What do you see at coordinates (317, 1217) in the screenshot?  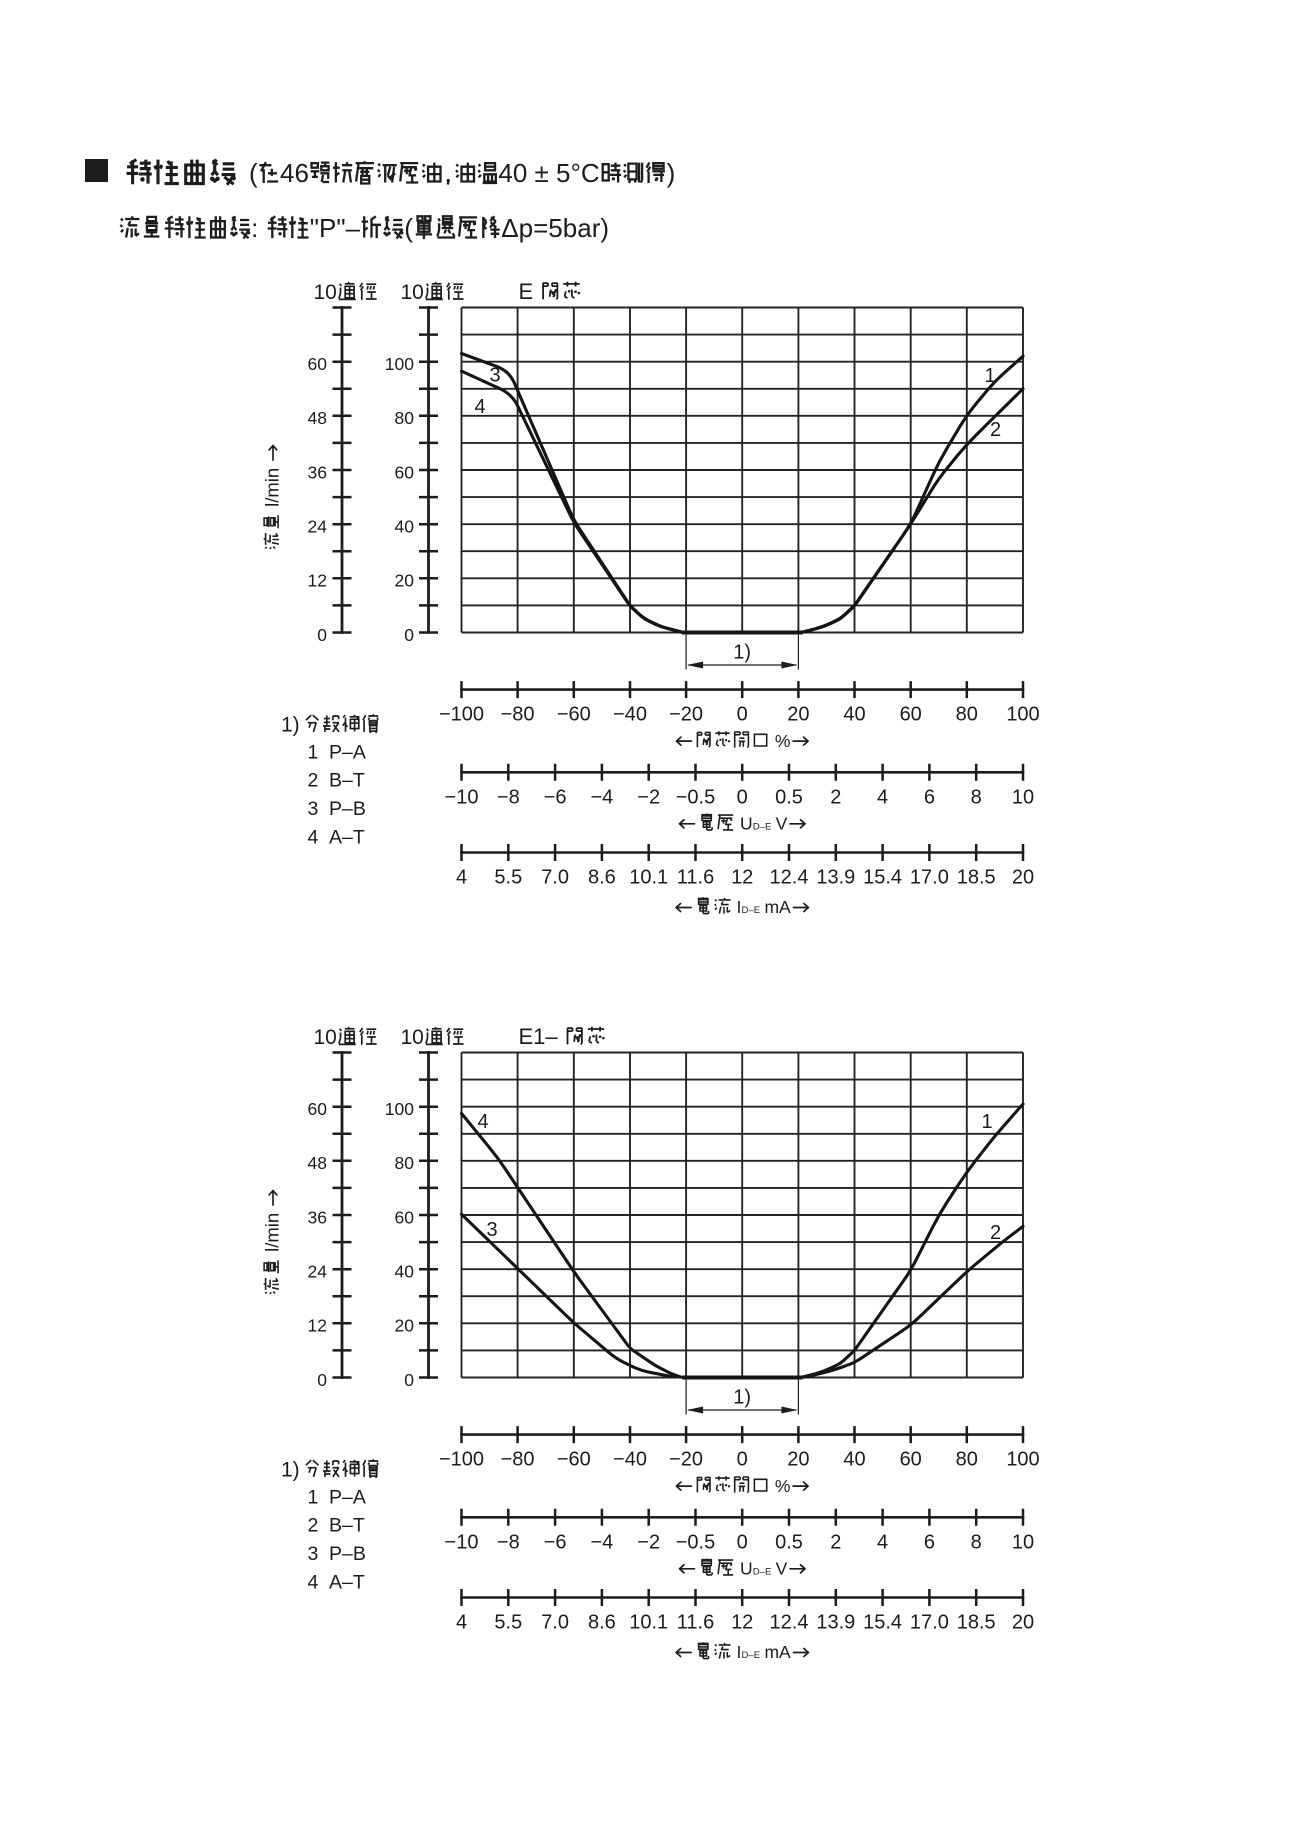 I see `svg-text: 36` at bounding box center [317, 1217].